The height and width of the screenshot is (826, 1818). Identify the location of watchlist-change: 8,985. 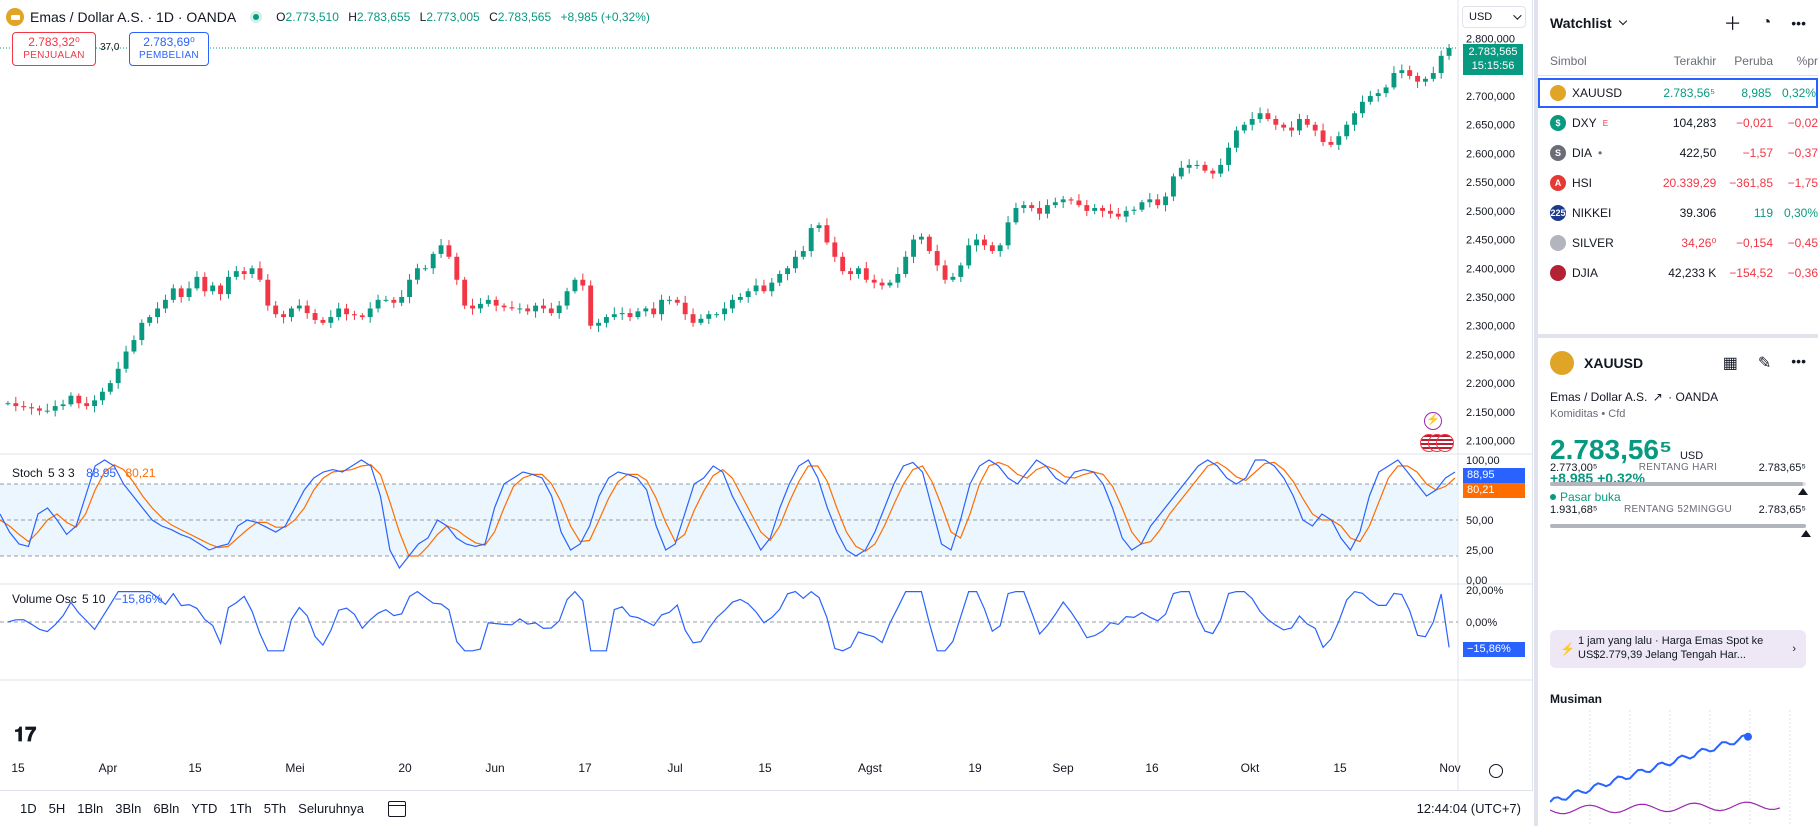
(1756, 93).